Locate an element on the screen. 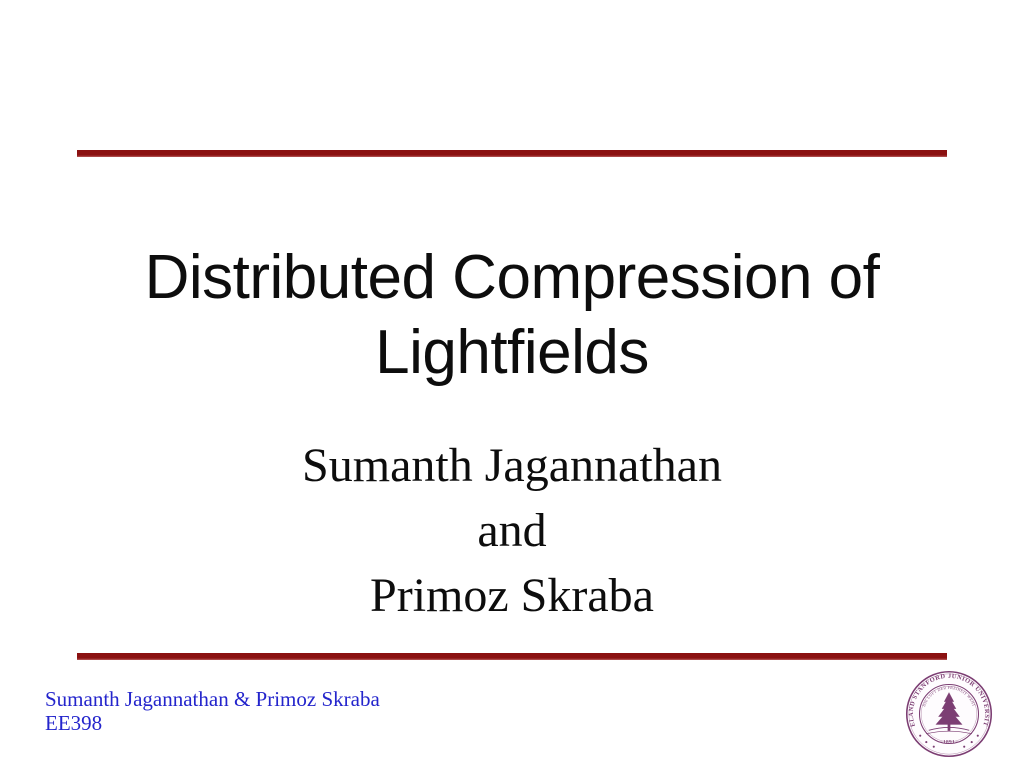 This screenshot has height=768, width=1024. bottom-divider-line is located at coordinates (512, 656).